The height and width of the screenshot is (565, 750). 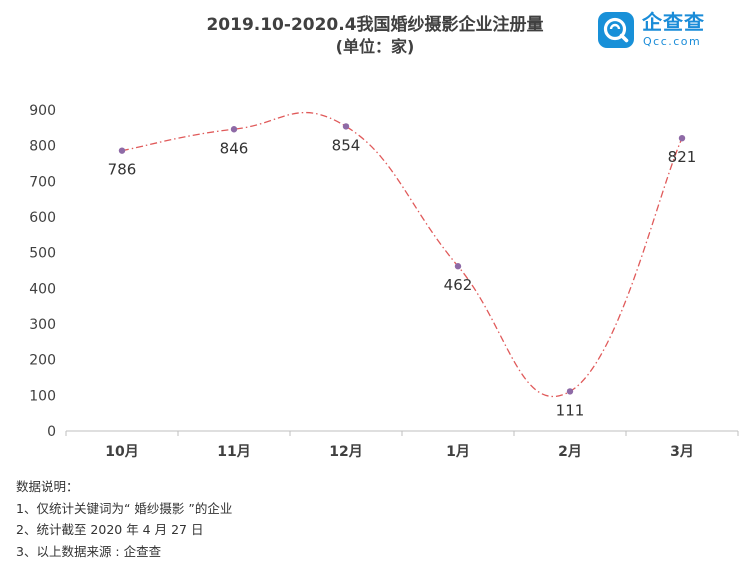 I want to click on y-tick-label: 900, so click(x=42, y=111).